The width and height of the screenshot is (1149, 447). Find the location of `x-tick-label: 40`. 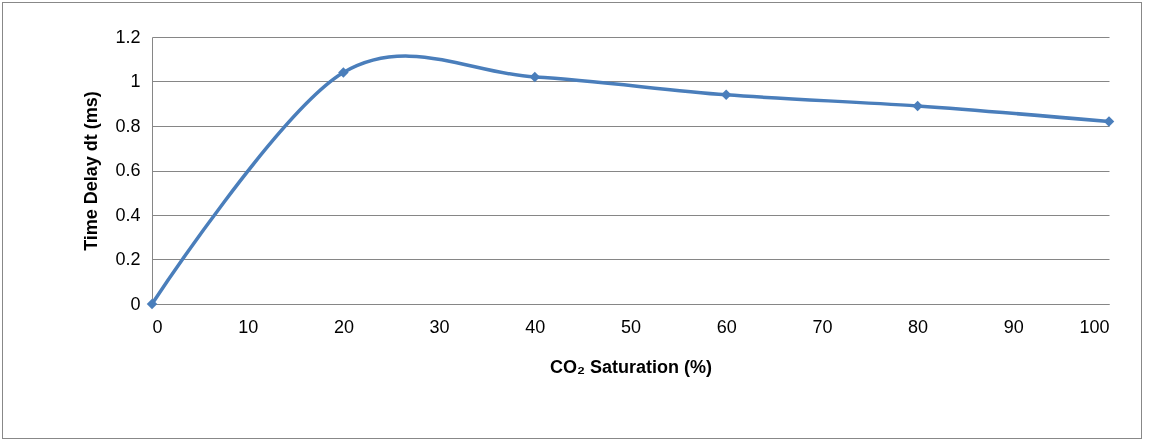

x-tick-label: 40 is located at coordinates (535, 326).